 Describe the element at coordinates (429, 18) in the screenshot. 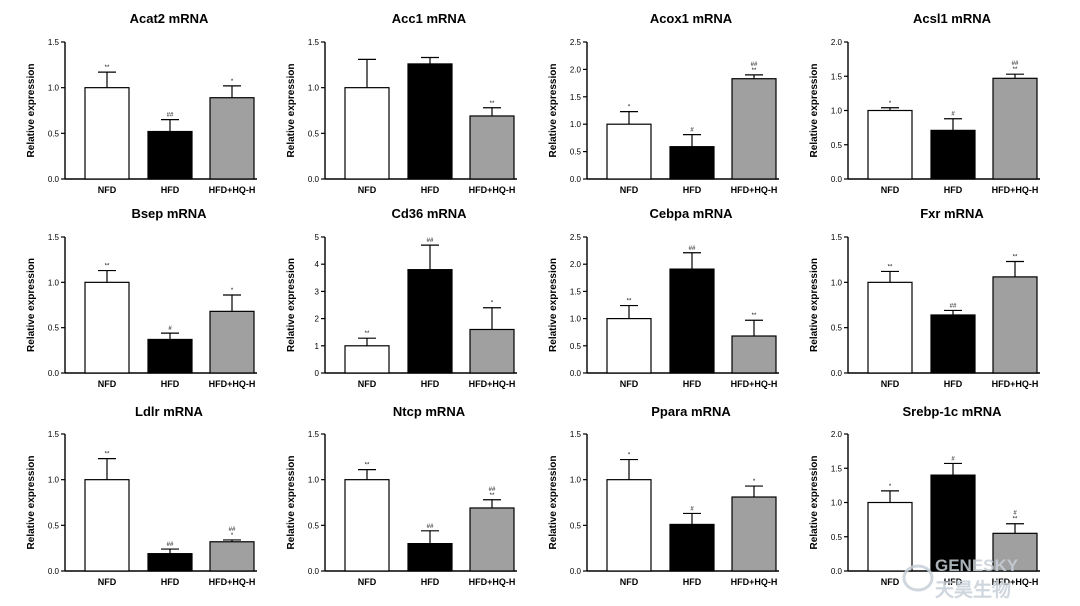

I see `chart-title: Acc1 mRNA` at that location.